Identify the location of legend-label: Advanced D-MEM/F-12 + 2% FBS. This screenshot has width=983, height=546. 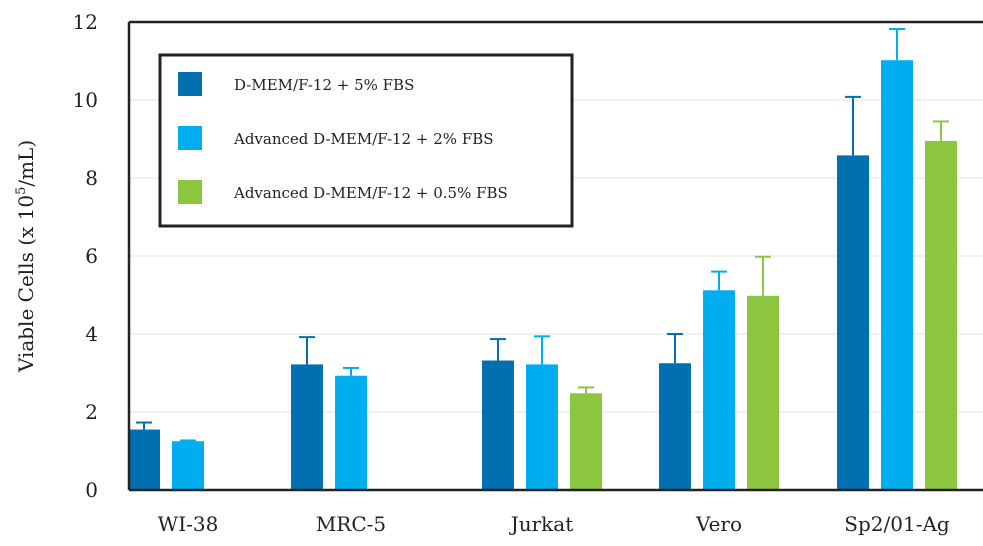
(363, 139).